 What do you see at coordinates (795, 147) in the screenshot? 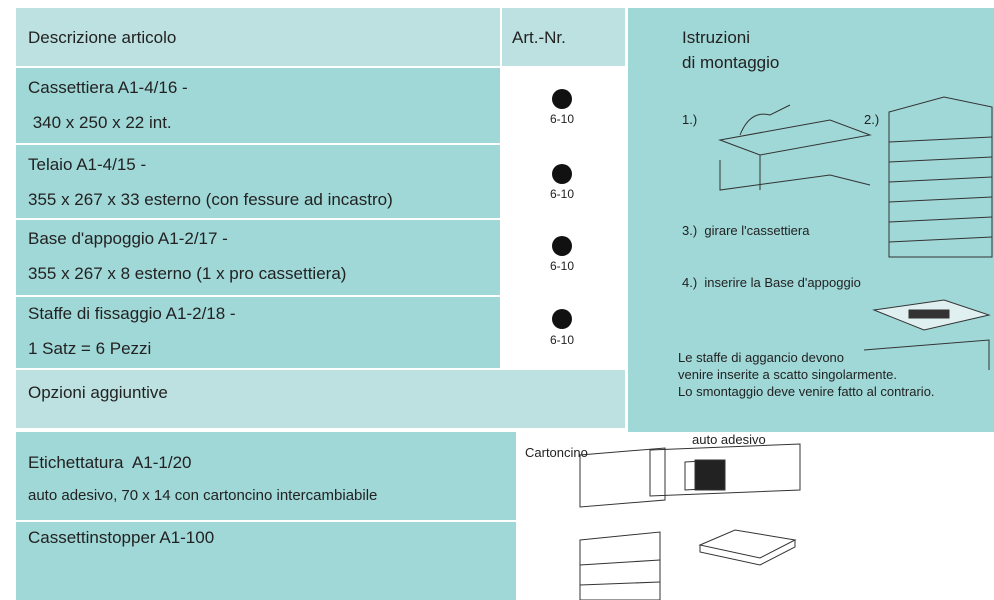
I see `step1-drawing` at bounding box center [795, 147].